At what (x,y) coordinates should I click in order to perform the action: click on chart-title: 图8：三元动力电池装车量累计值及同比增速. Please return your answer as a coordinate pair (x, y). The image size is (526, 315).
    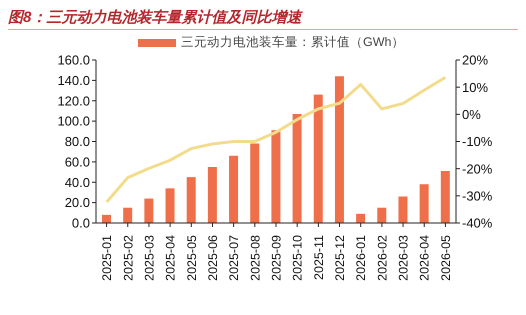
    Looking at the image, I should click on (263, 19).